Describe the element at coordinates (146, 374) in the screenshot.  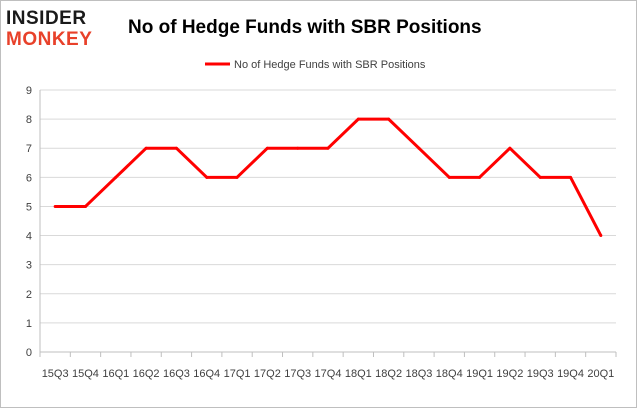
I see `x-tick-label: 16Q2` at that location.